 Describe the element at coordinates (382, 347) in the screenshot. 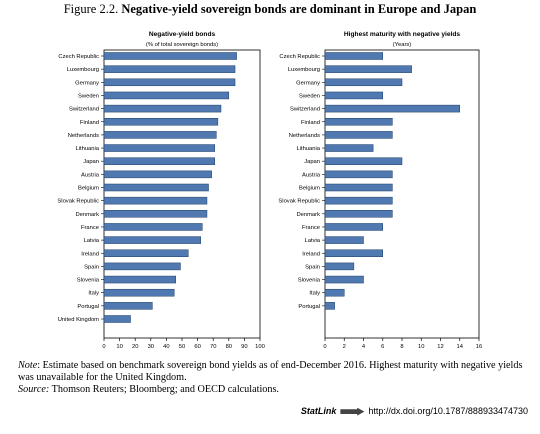

I see `x-tick-label: 6` at that location.